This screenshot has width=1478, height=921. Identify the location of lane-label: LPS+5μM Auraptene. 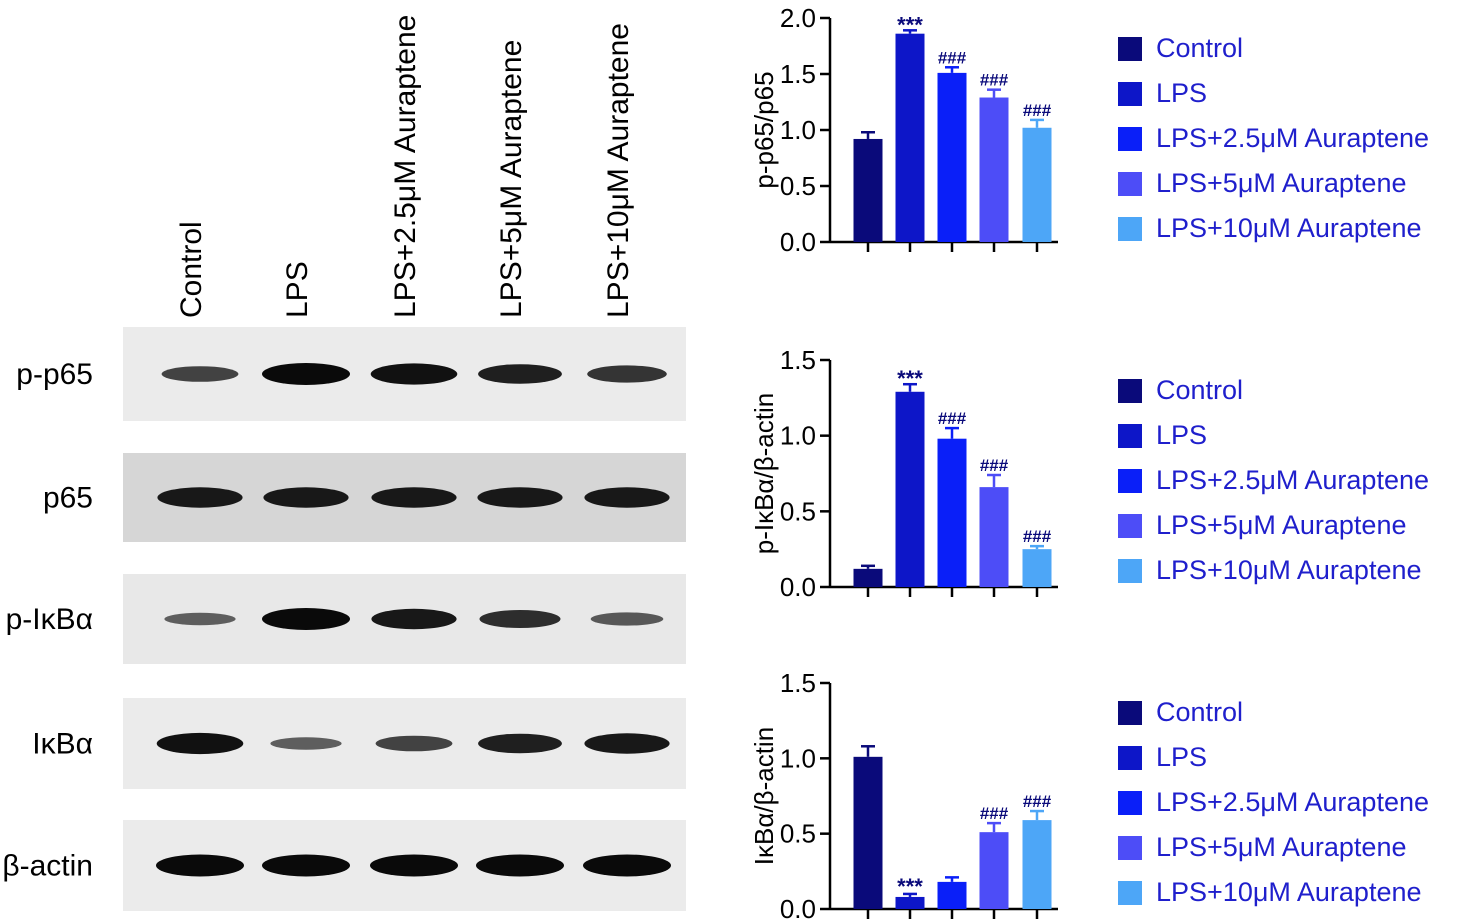
(511, 179).